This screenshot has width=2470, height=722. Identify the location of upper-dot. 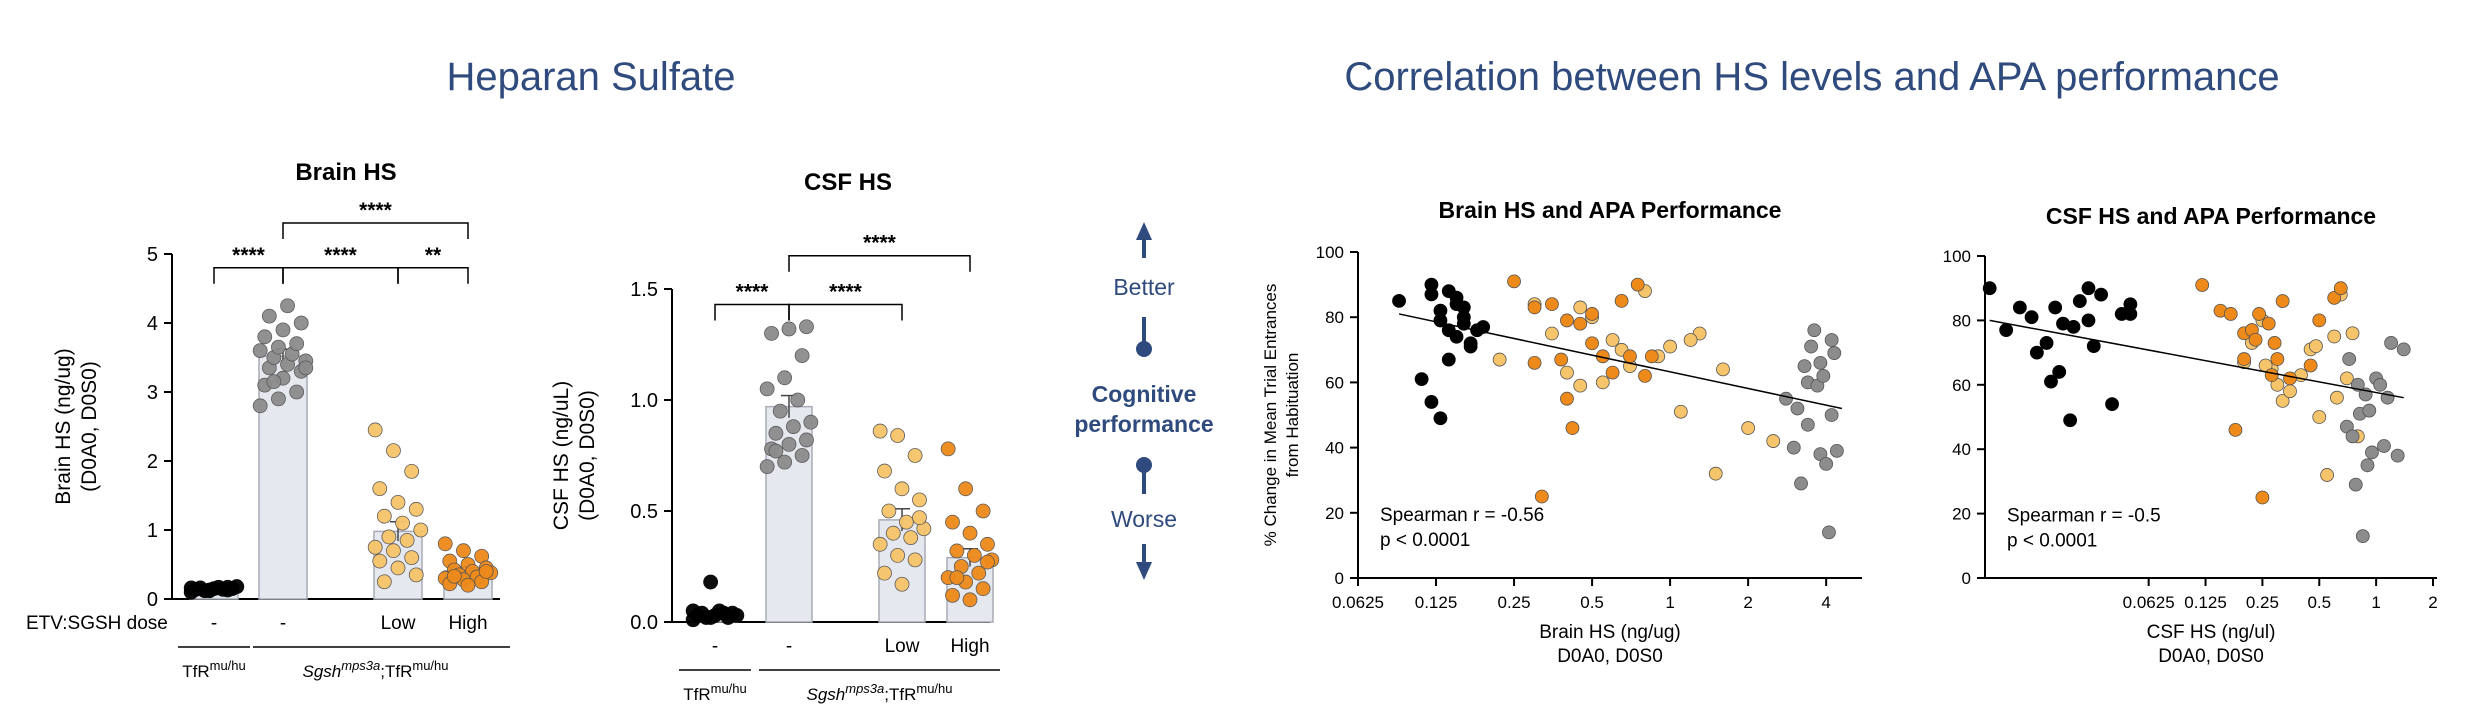
(1144, 349).